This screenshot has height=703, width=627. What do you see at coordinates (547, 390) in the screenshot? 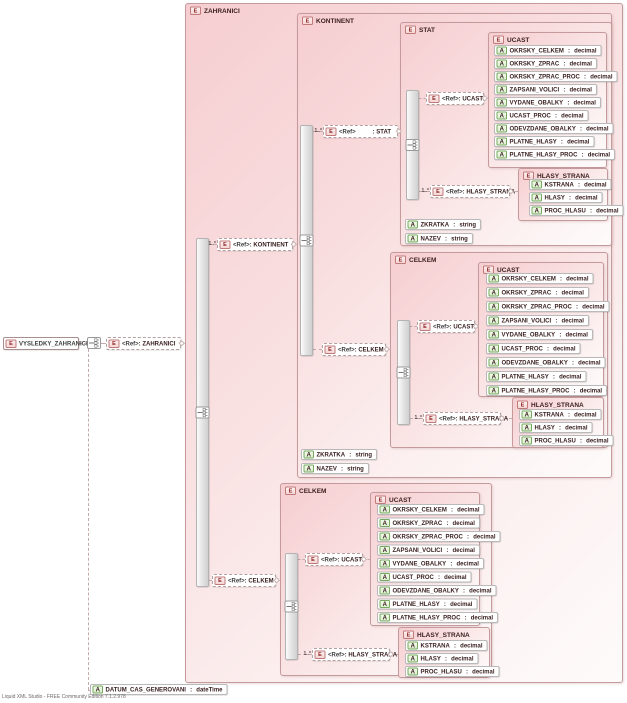
I see `attr-platne-hlasy-proc-celkem-kontinent-ucast: A PLATNE_HLASY_PROC : decimal` at bounding box center [547, 390].